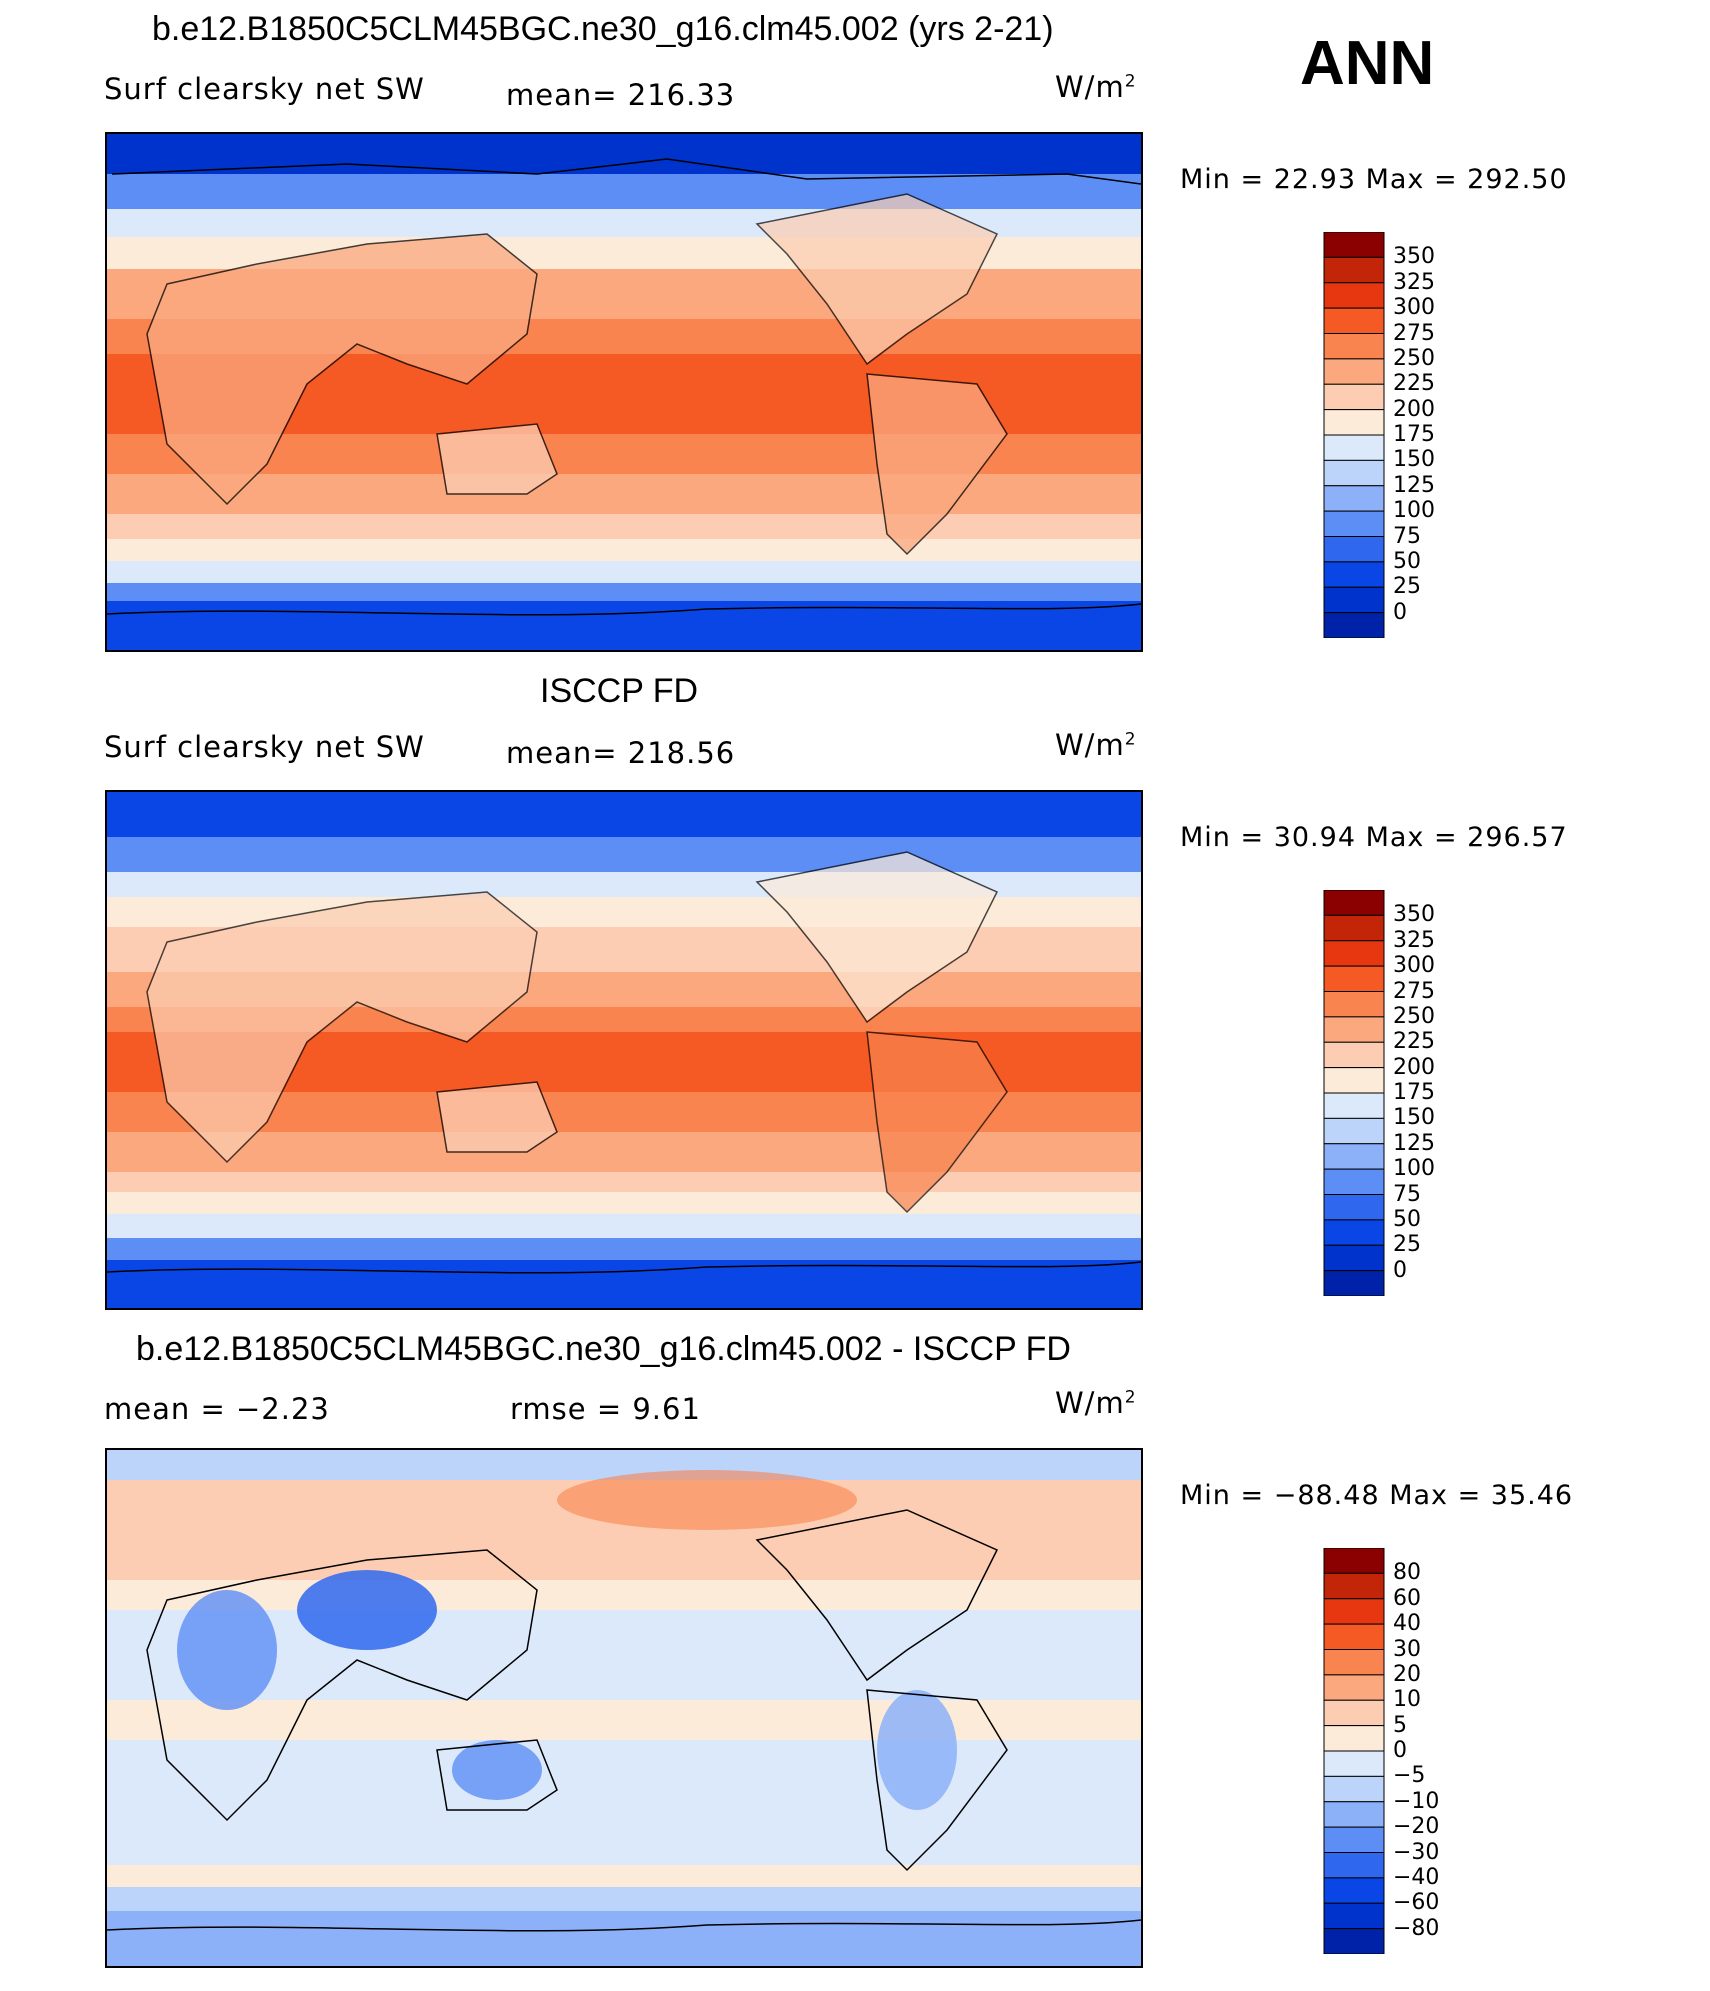 The width and height of the screenshot is (1710, 1991). I want to click on colorbar-tick-label: −40, so click(1416, 1877).